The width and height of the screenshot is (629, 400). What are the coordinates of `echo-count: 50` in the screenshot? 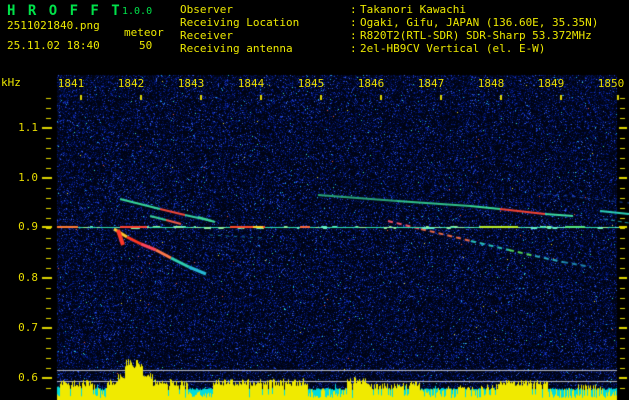 It's located at (146, 45).